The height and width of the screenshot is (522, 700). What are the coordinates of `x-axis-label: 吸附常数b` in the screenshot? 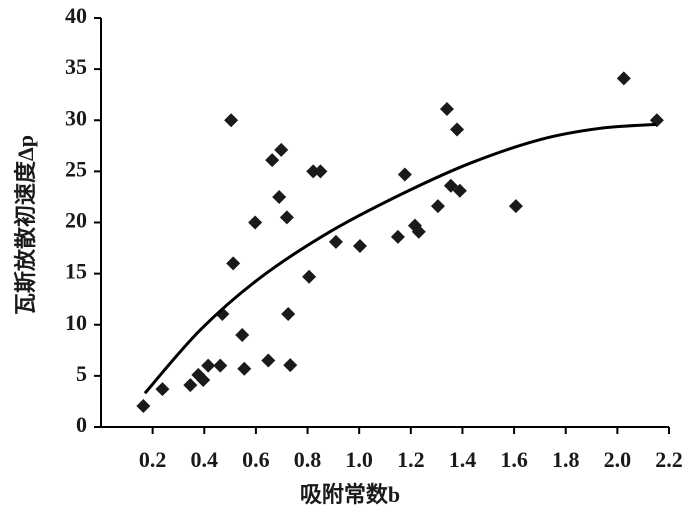 It's located at (350, 494).